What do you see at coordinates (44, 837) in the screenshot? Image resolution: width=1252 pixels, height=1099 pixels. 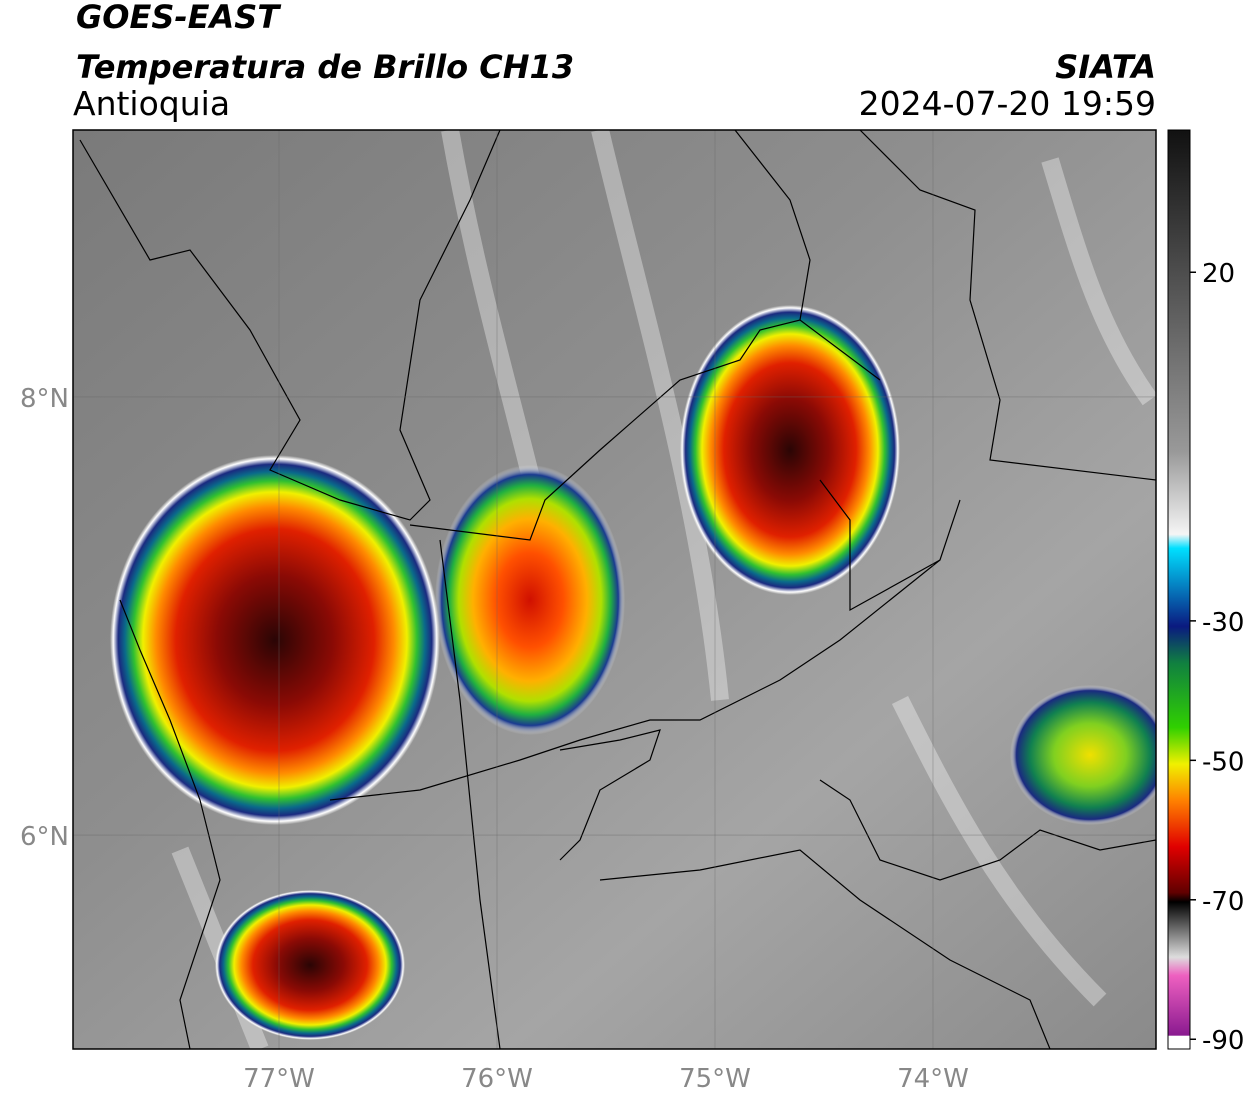 I see `lat-tick-label: 6°N` at bounding box center [44, 837].